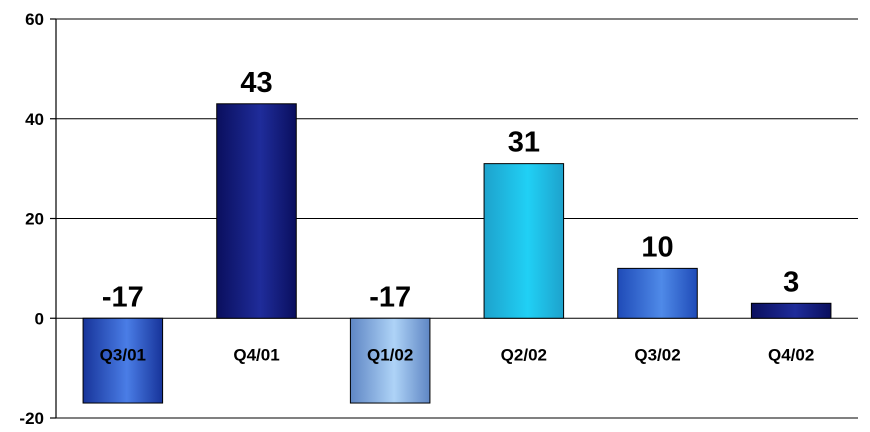  What do you see at coordinates (657, 354) in the screenshot?
I see `category-label-4: Q3/02` at bounding box center [657, 354].